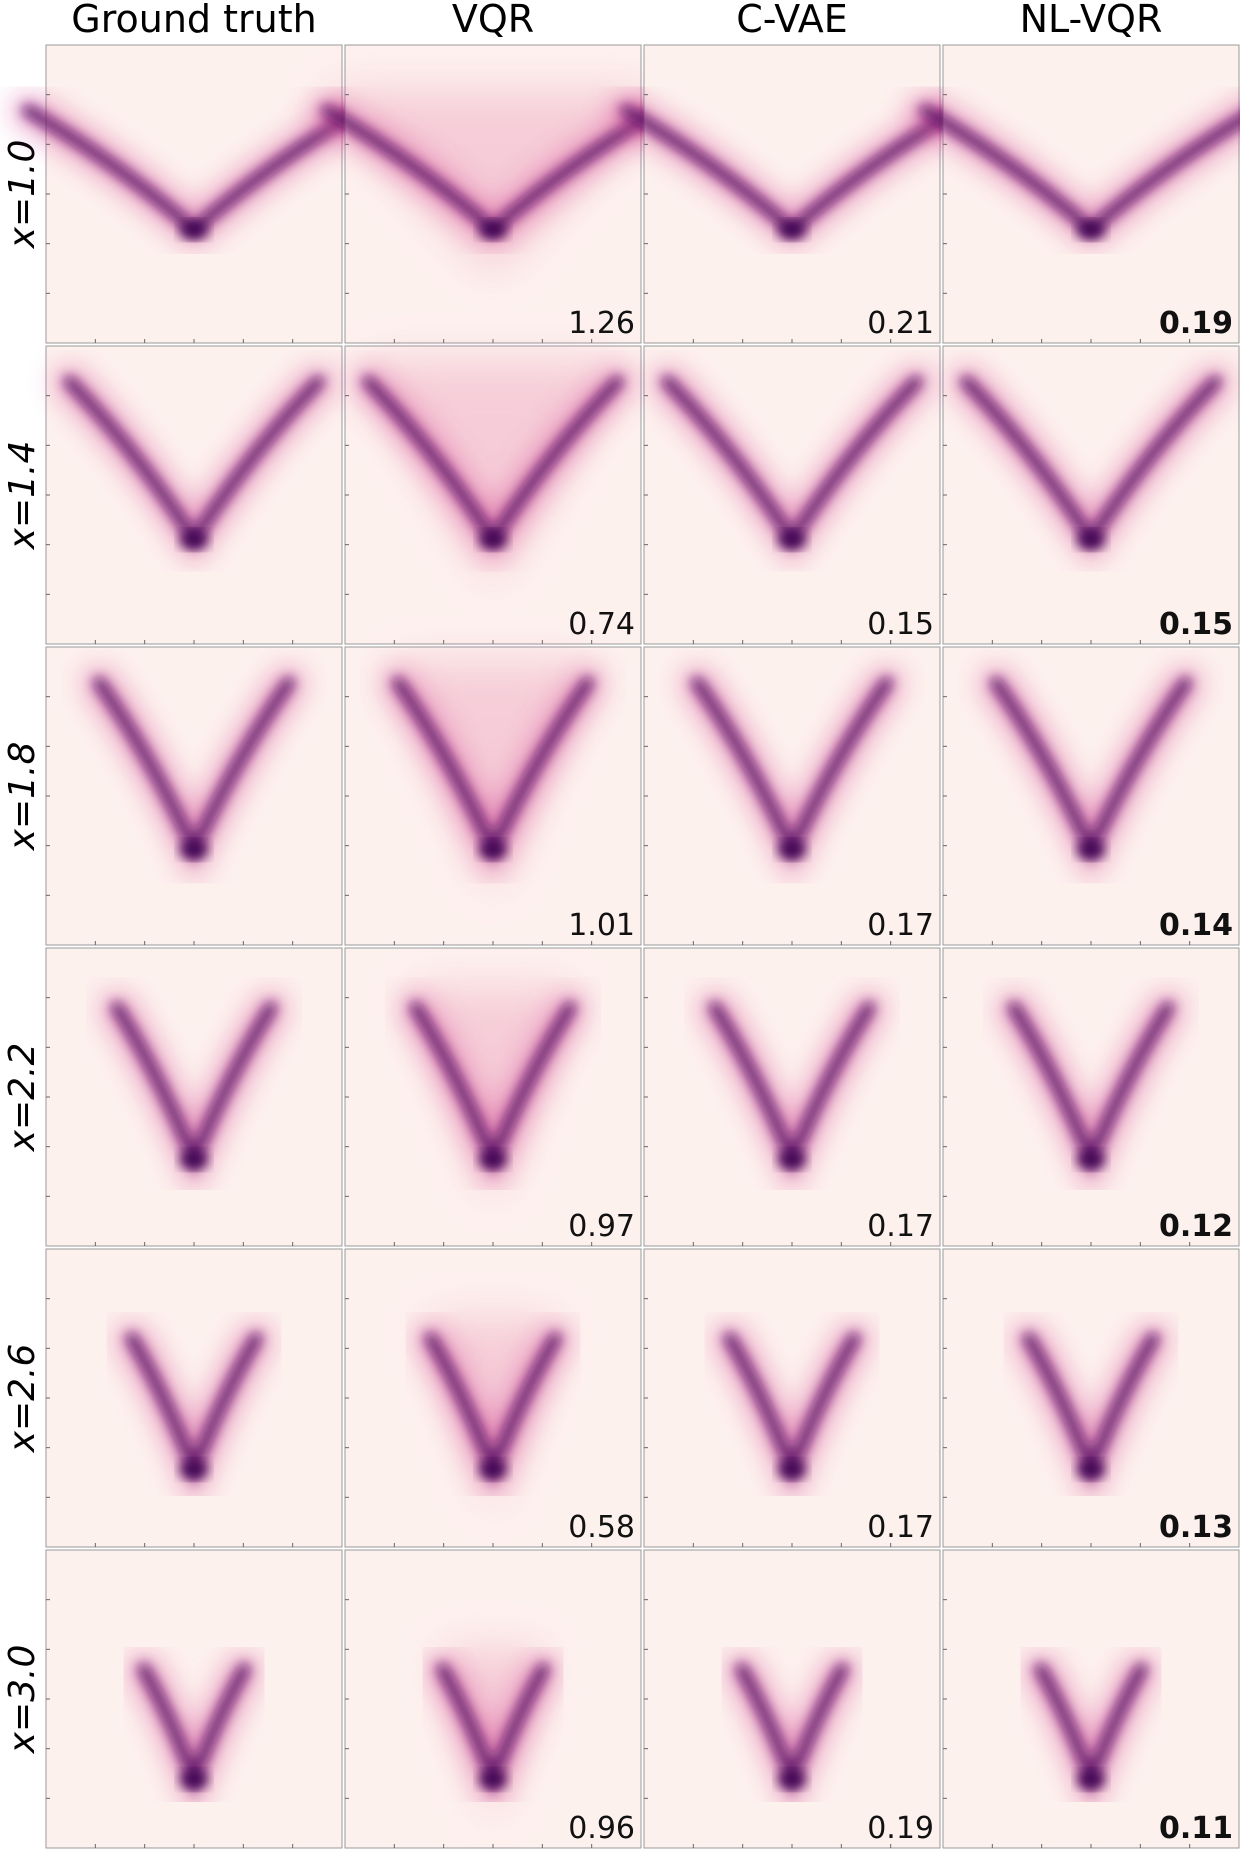 Image resolution: width=1240 pixels, height=1860 pixels. Describe the element at coordinates (22, 797) in the screenshot. I see `row-label: x=1.8` at that location.